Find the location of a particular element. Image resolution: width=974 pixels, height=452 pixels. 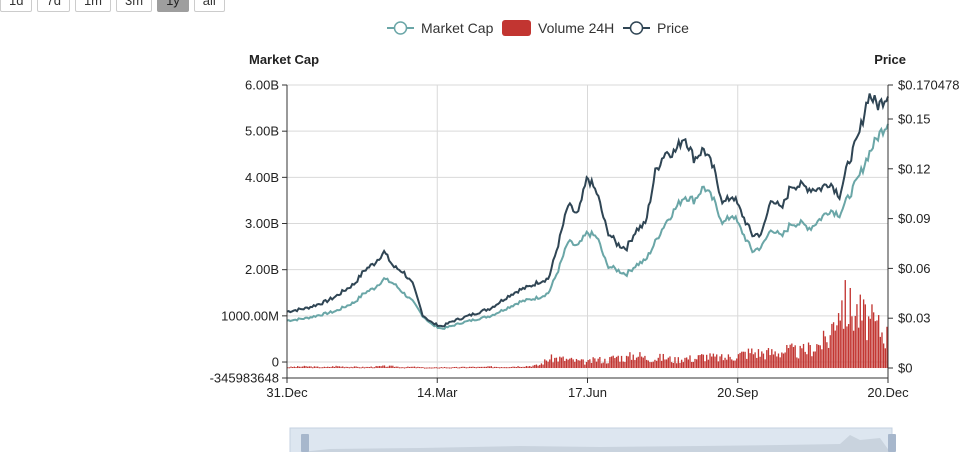

legend-item-volume: Volume 24H is located at coordinates (558, 28).